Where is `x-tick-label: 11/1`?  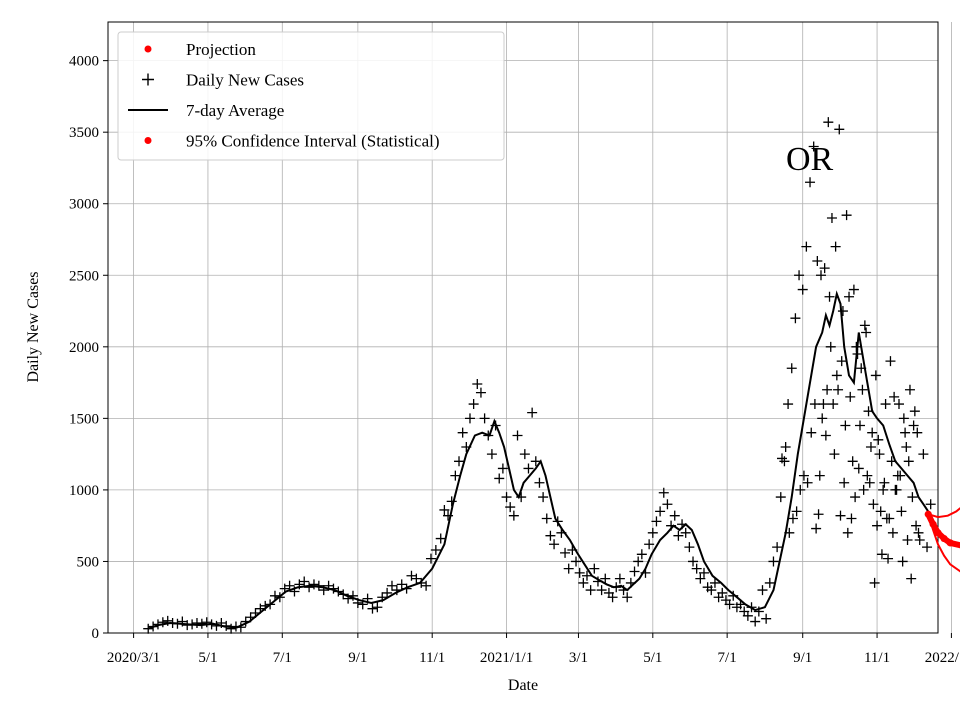
x-tick-label: 11/1 is located at coordinates (432, 658).